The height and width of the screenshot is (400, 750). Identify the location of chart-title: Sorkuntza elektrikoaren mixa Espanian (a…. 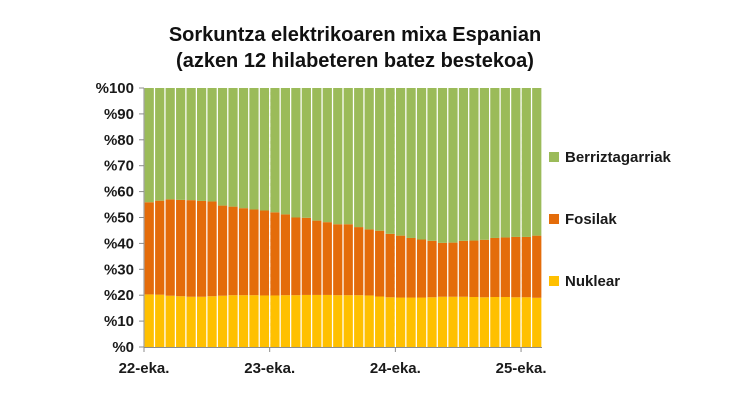
(355, 48).